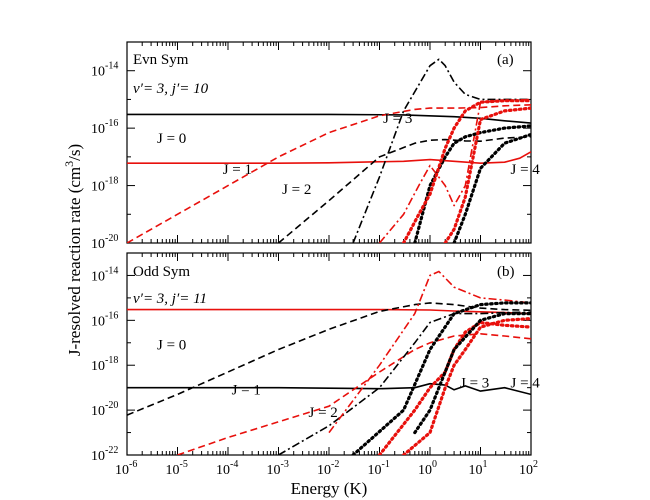 The width and height of the screenshot is (650, 500). Describe the element at coordinates (348, 379) in the screenshot. I see `panel-b-annotations: J = 0 J = 1 J = 2 J = 3 J = 4` at that location.